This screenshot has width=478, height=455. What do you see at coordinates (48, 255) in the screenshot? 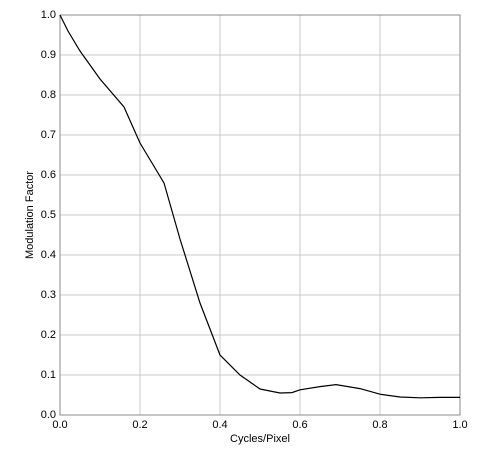
I see `y-tick-label: 0.4` at bounding box center [48, 255].